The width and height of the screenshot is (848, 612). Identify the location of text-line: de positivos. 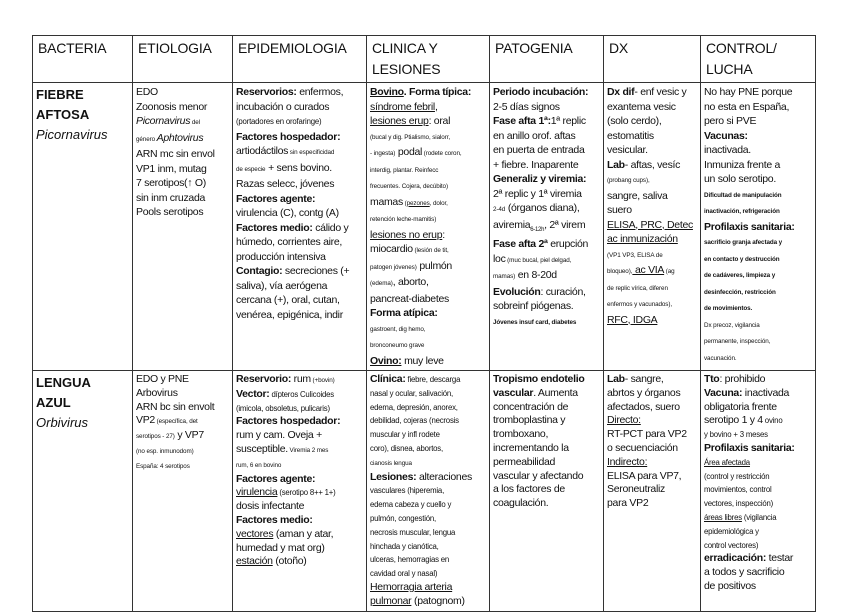
(758, 587).